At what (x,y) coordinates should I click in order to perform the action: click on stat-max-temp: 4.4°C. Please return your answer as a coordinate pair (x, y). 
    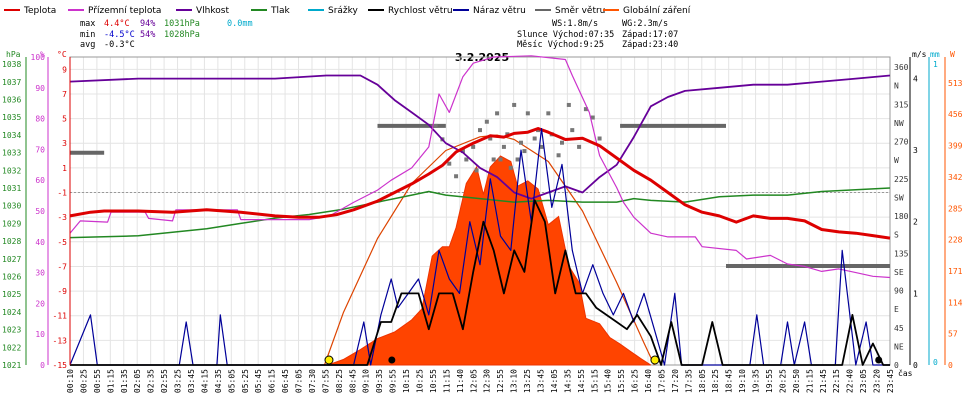
    Looking at the image, I should click on (117, 24).